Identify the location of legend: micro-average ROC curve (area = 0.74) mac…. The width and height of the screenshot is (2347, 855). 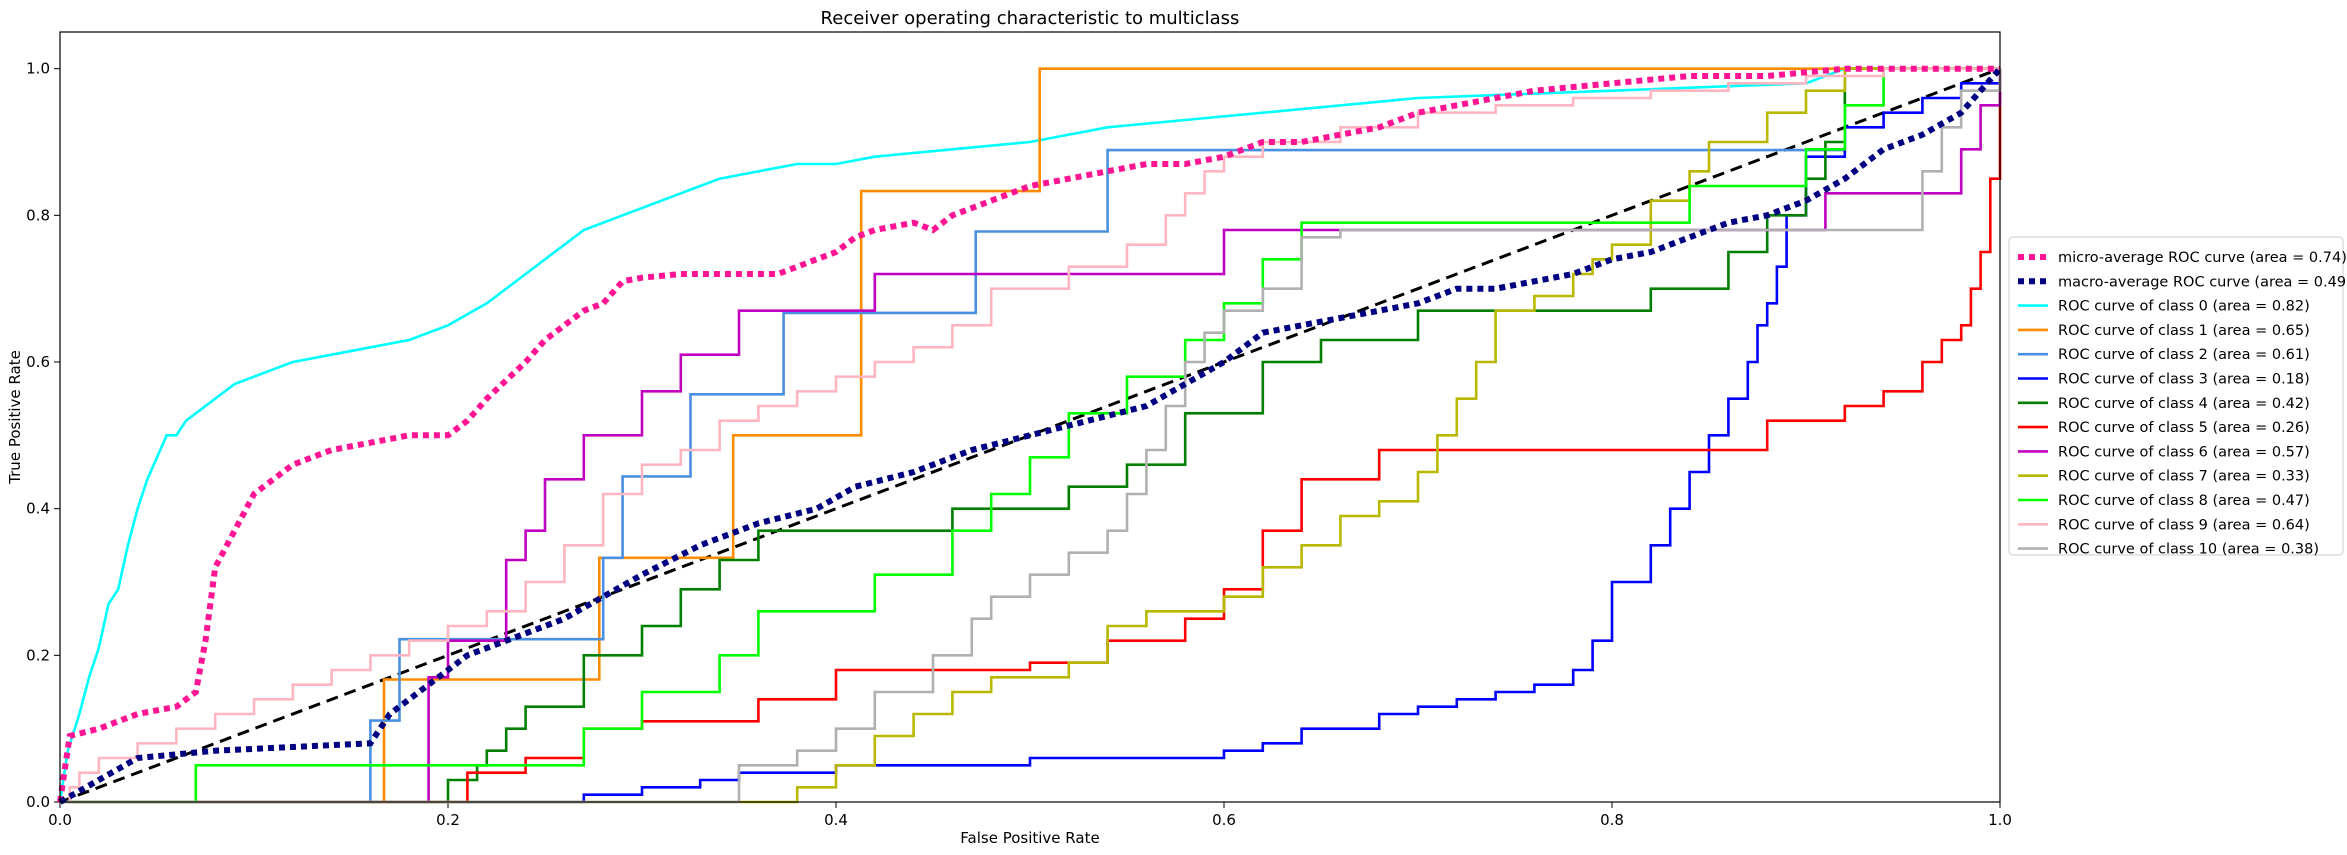
(2177, 397).